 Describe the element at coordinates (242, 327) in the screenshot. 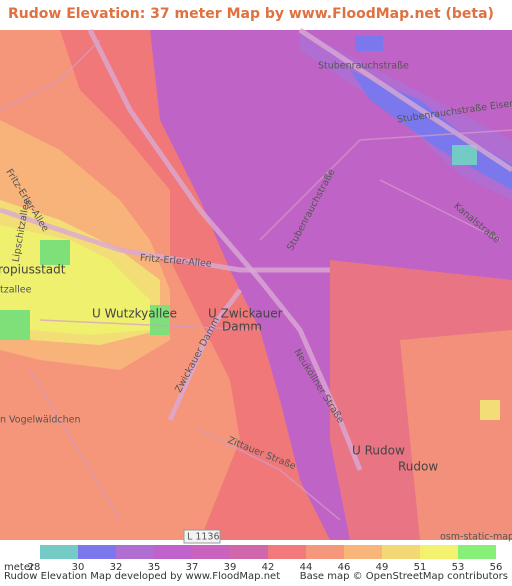

I see `map-label: Damm` at that location.